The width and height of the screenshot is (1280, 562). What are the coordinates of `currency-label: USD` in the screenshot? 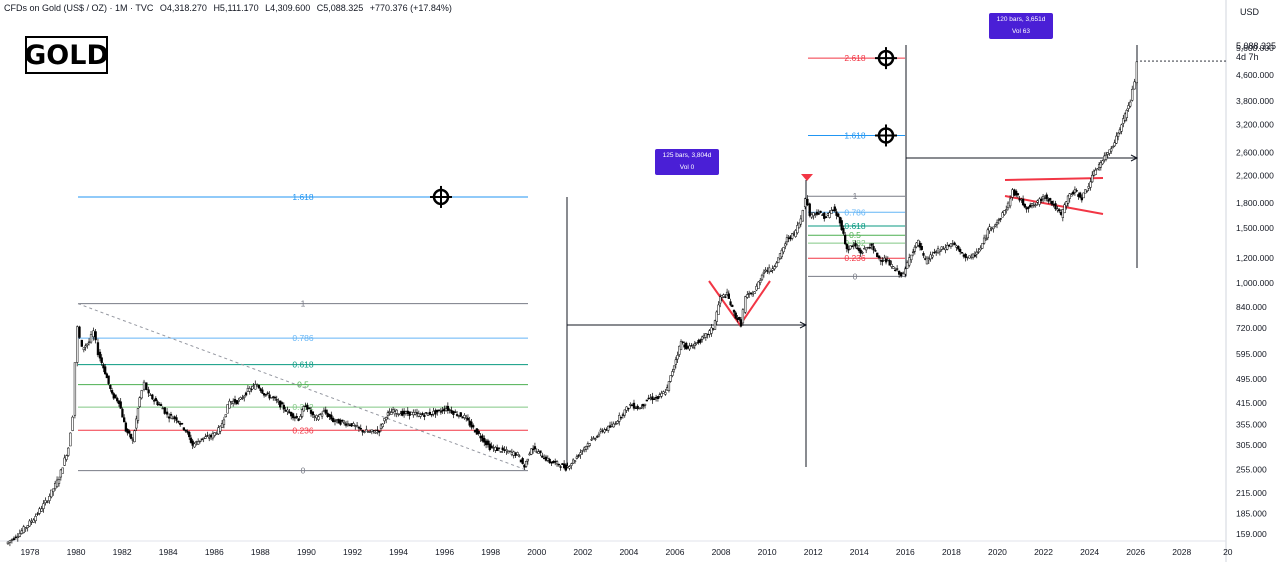 It's located at (1250, 12).